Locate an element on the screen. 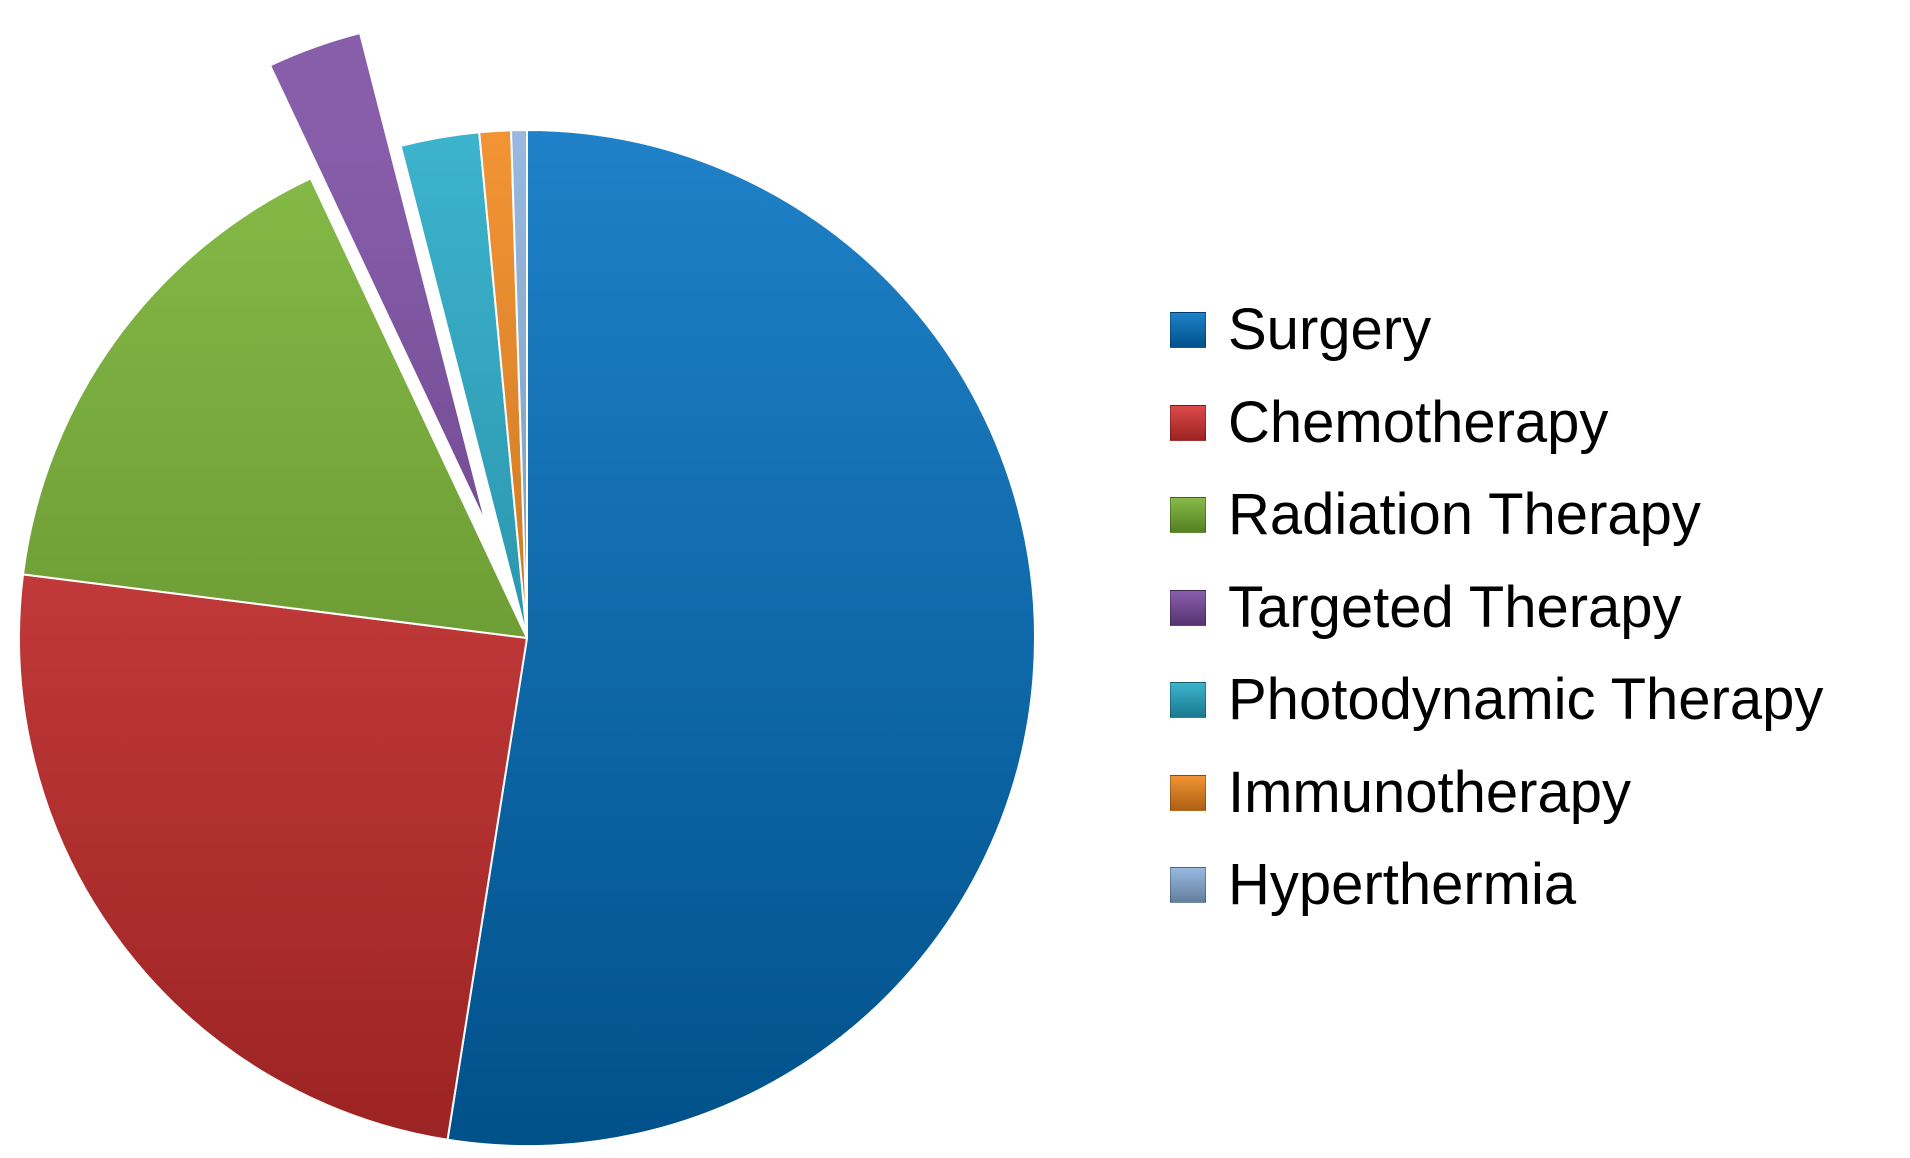  legend-item-surgery: Surgery is located at coordinates (1496, 330).